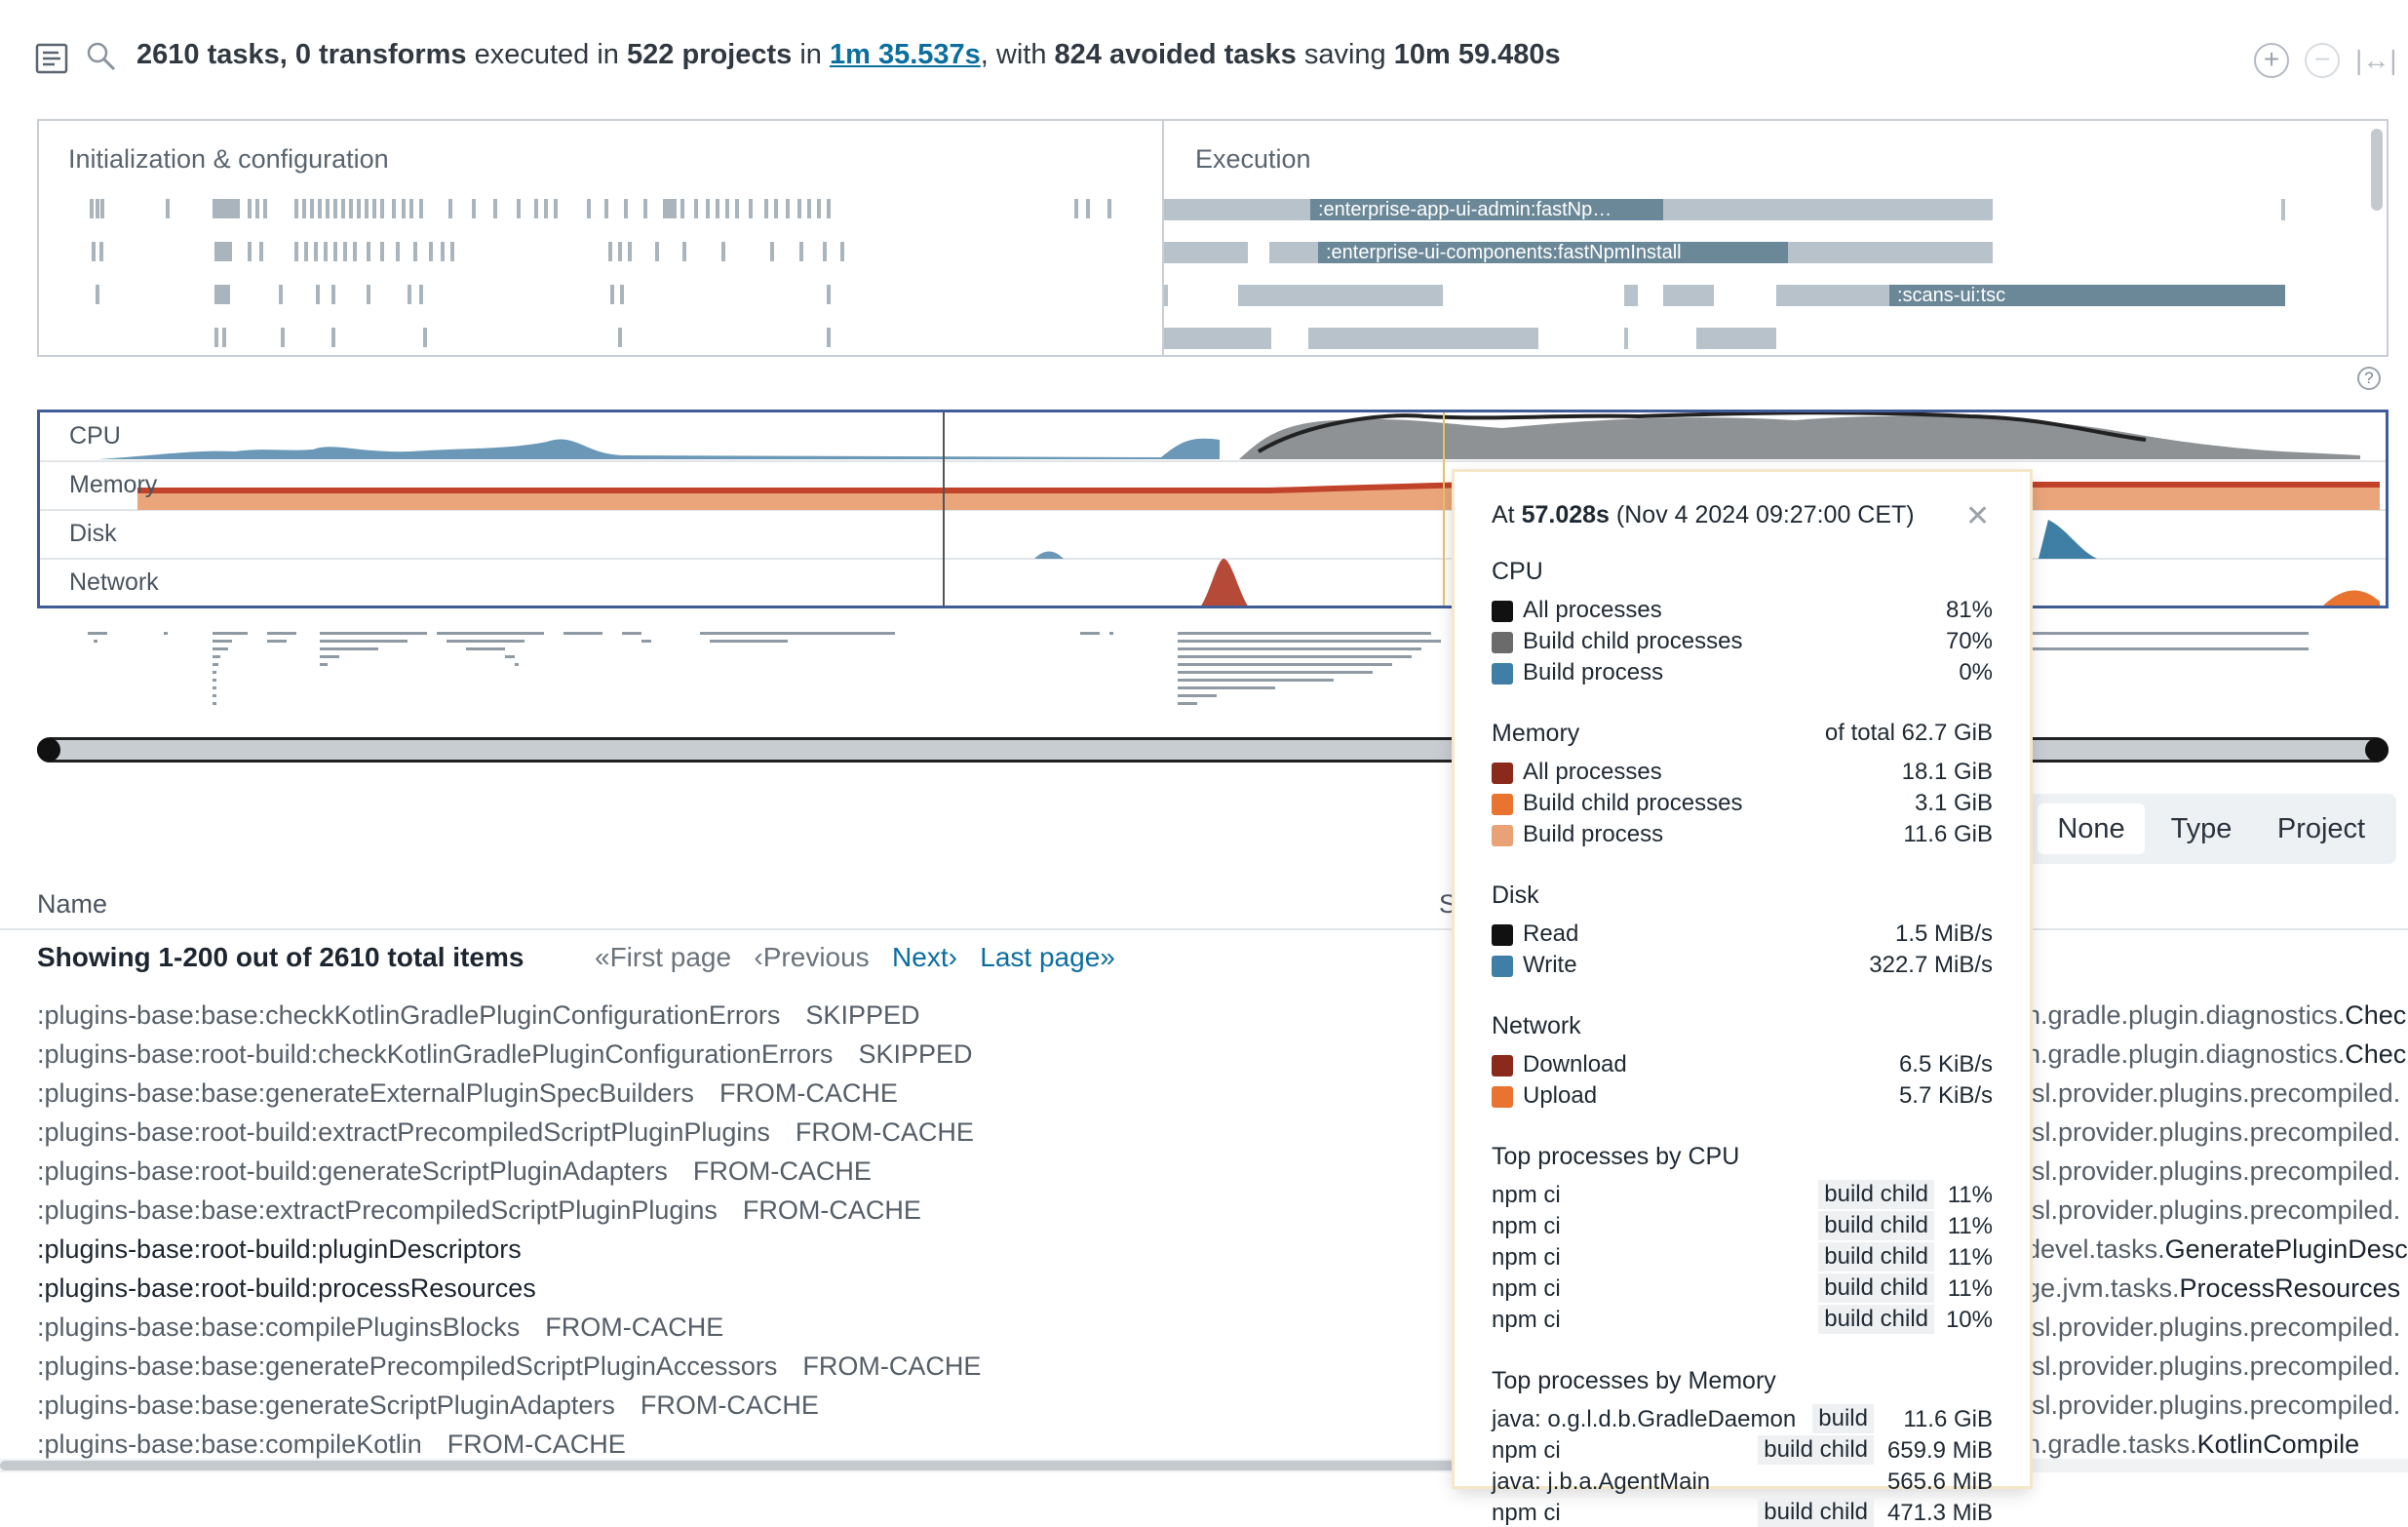 This screenshot has width=2408, height=1527. Describe the element at coordinates (1013, 54) in the screenshot. I see `summary-text: , with` at that location.